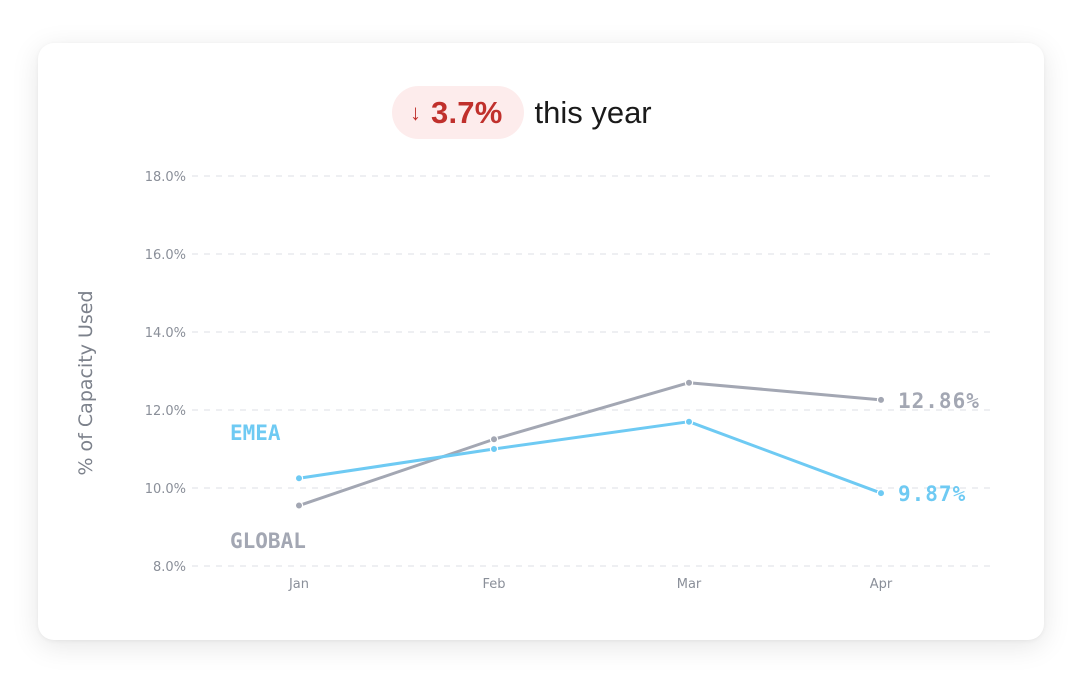  What do you see at coordinates (165, 177) in the screenshot?
I see `y-tick-label: 18.0%` at bounding box center [165, 177].